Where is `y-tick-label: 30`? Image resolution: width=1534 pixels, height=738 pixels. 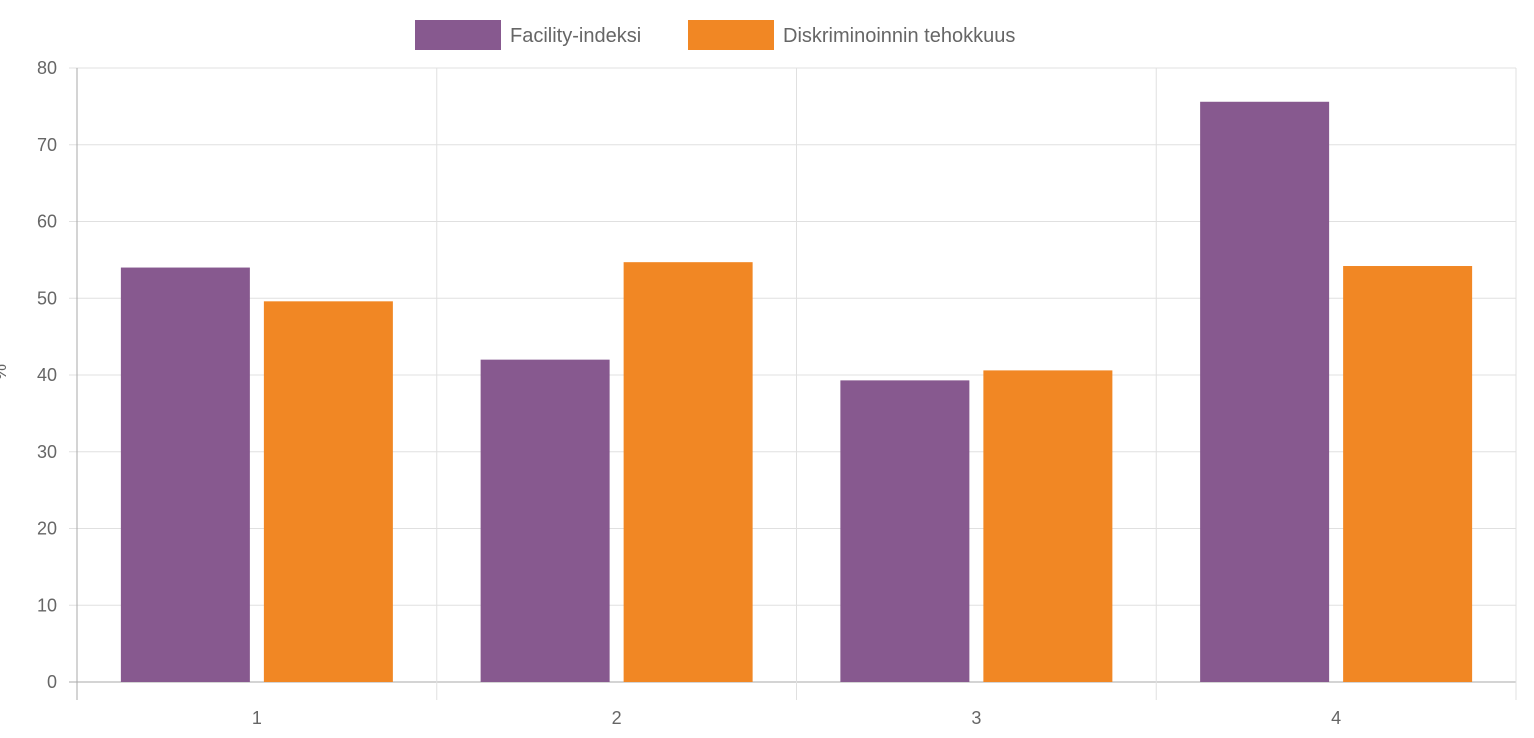 y-tick-label: 30 is located at coordinates (47, 452).